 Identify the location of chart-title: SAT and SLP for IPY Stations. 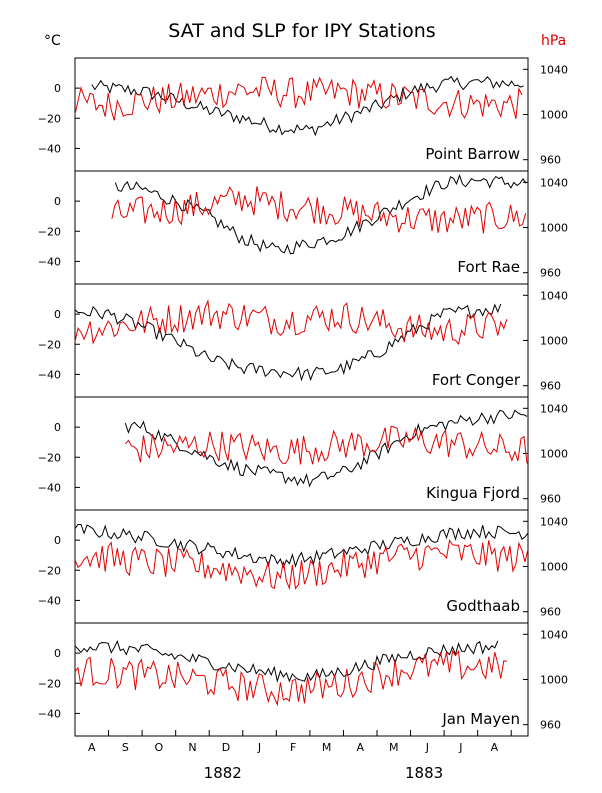
(301, 31).